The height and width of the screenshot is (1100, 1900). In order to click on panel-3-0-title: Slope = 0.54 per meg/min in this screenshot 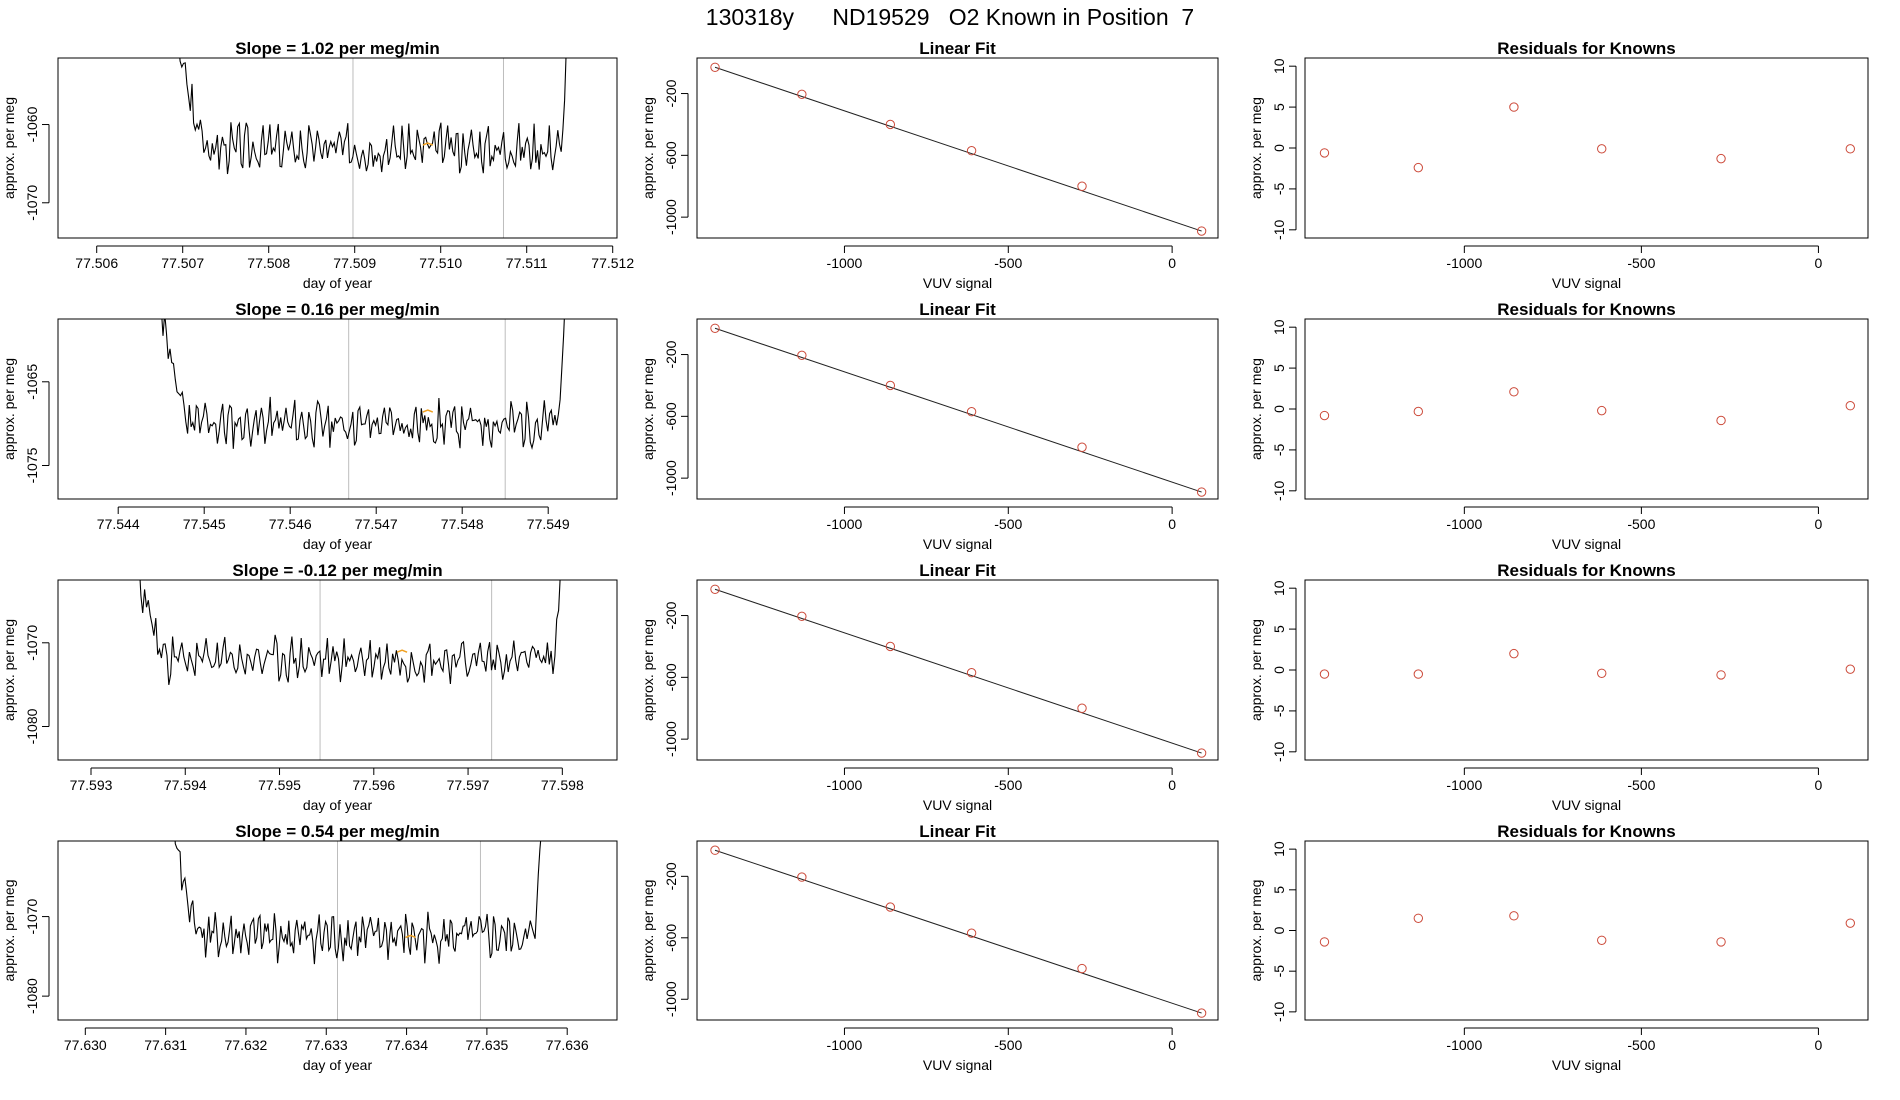, I will do `click(337, 831)`.